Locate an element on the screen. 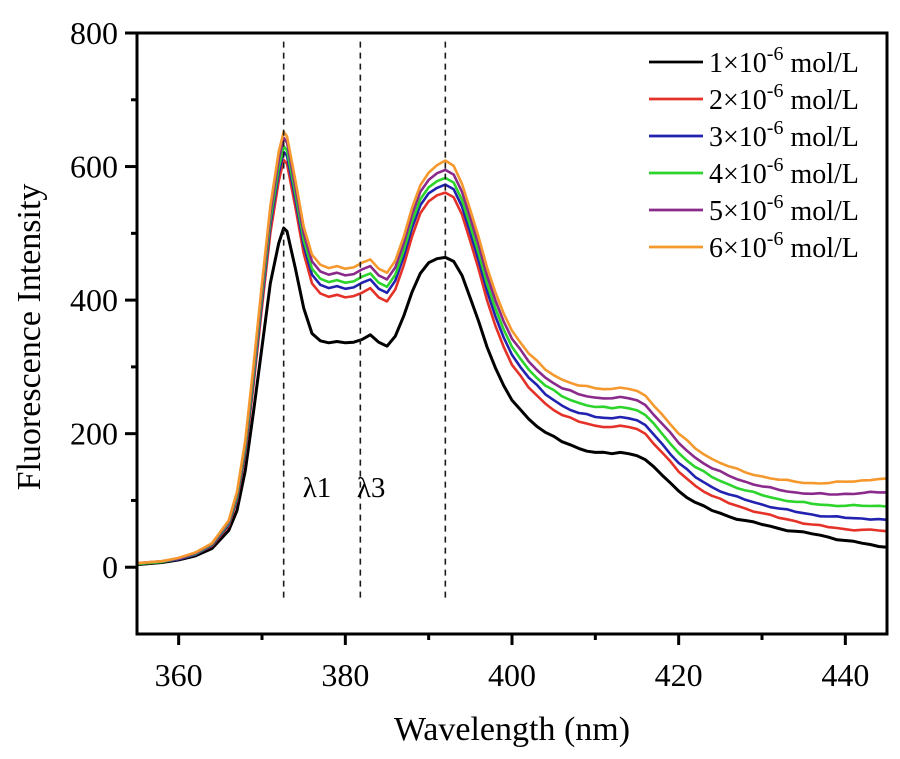  legend-item-1: 1×10-6 mol/L is located at coordinates (754, 61).